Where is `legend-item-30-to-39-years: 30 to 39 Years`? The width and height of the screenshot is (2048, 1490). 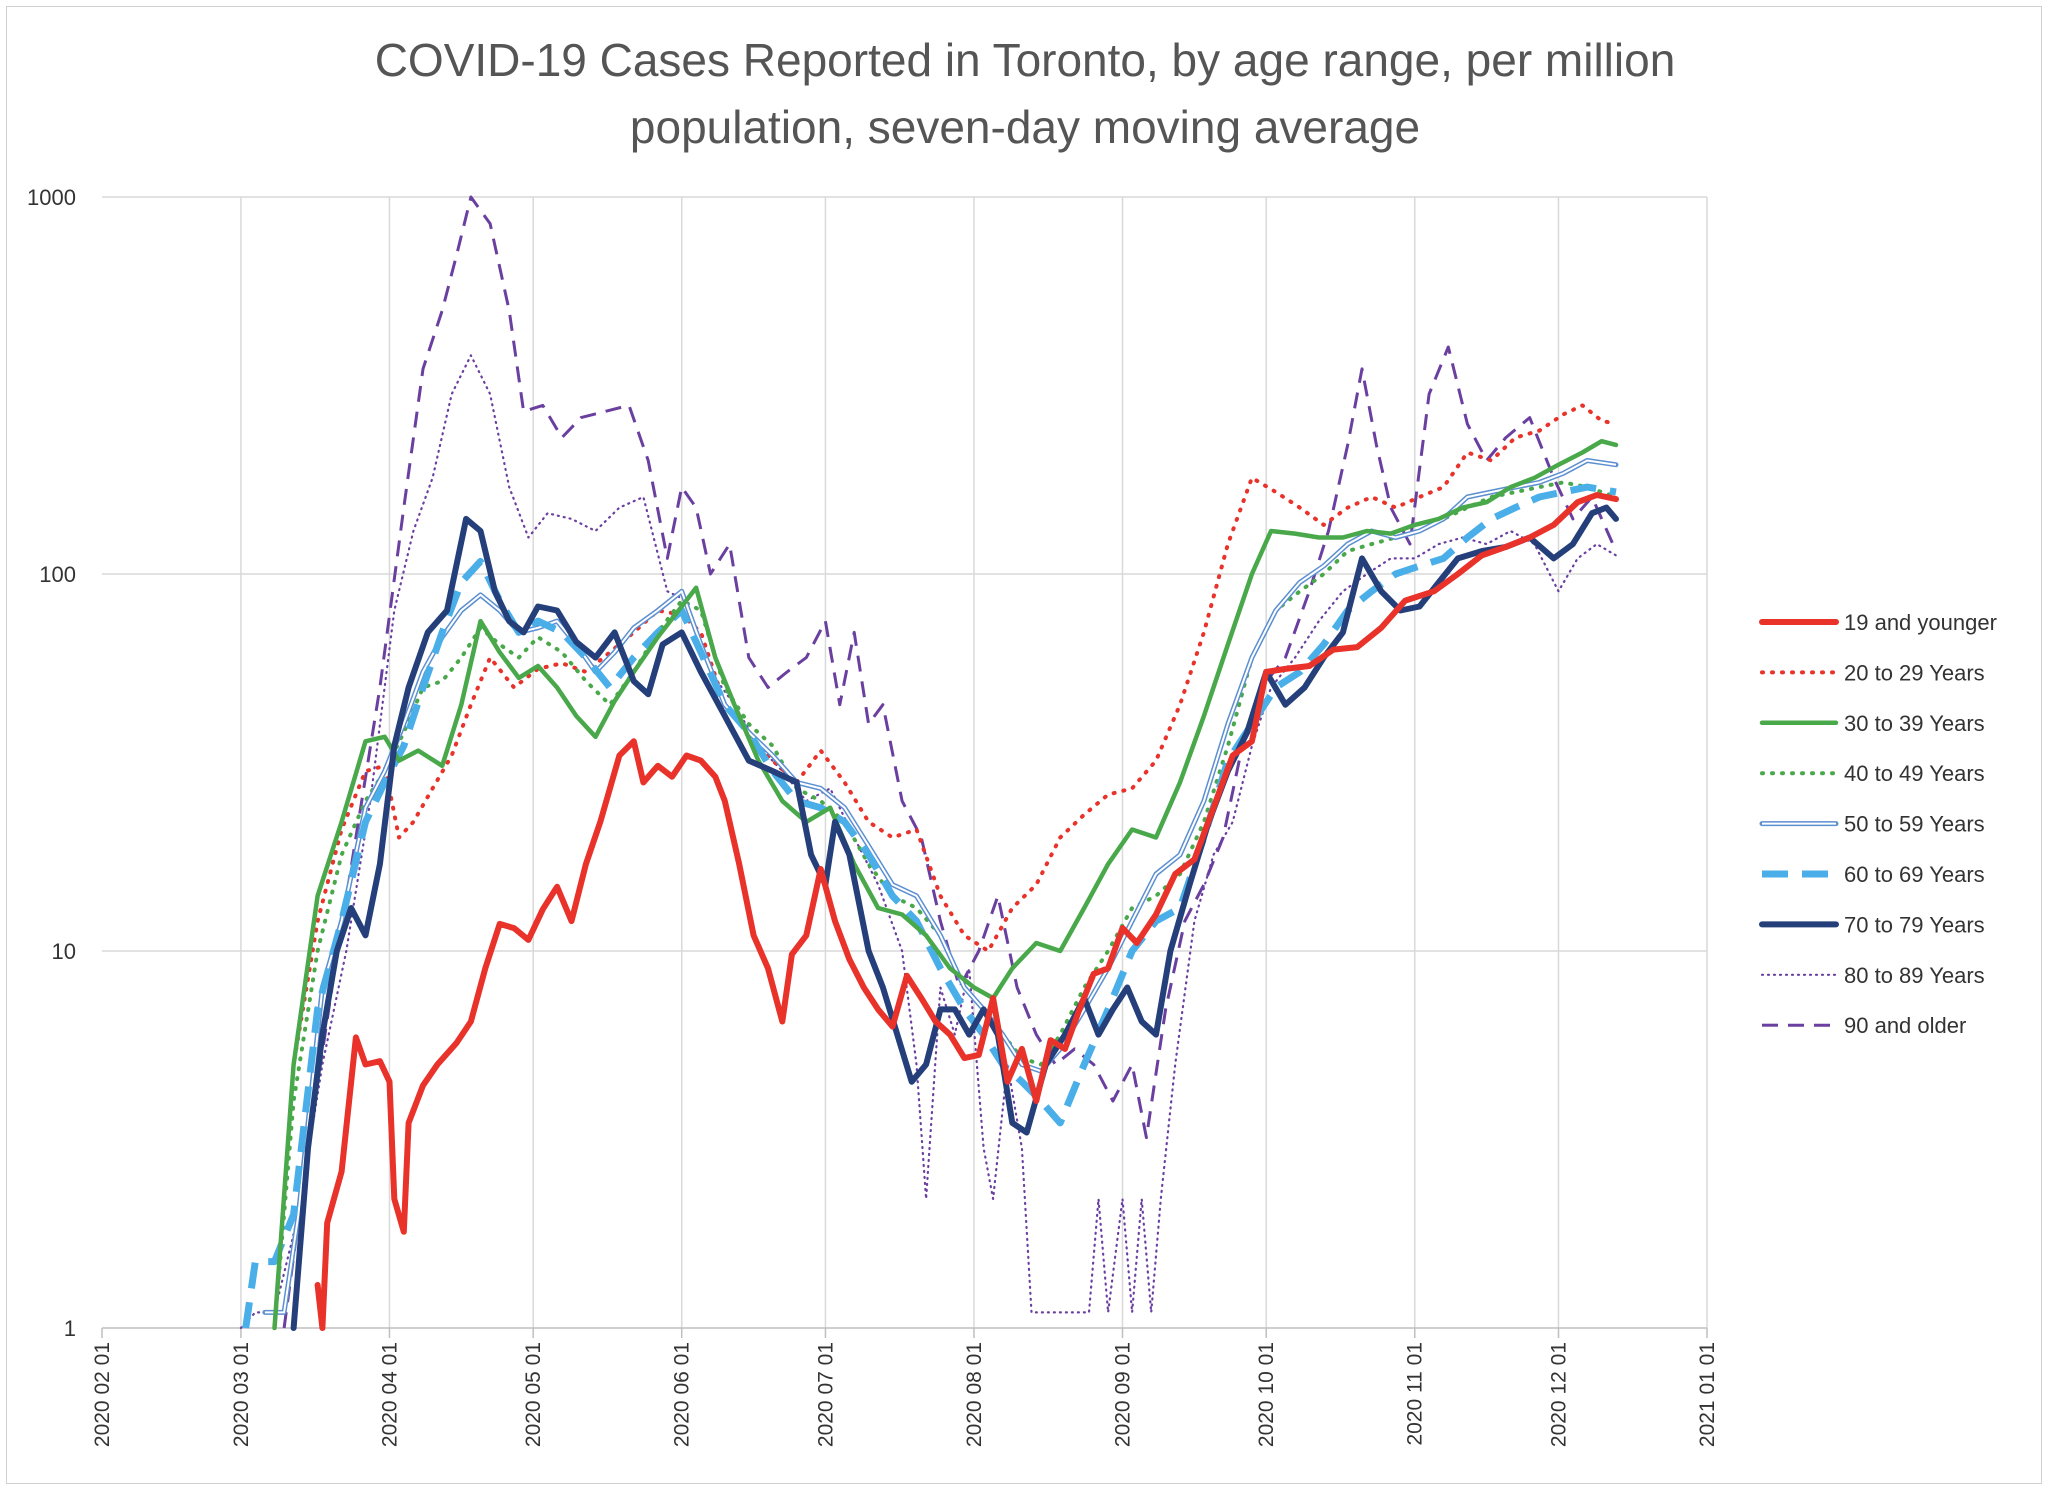 legend-item-30-to-39-years: 30 to 39 Years is located at coordinates (1872, 723).